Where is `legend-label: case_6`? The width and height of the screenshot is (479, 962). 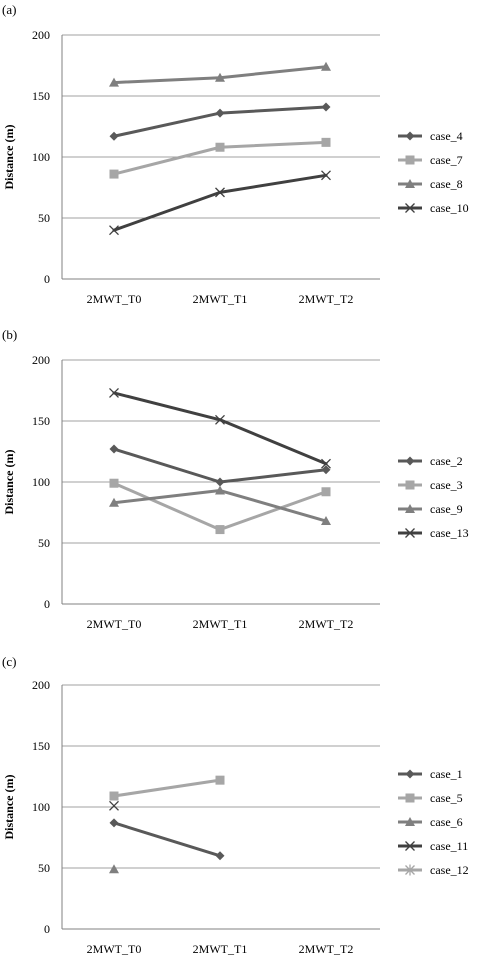
legend-label: case_6 is located at coordinates (446, 822).